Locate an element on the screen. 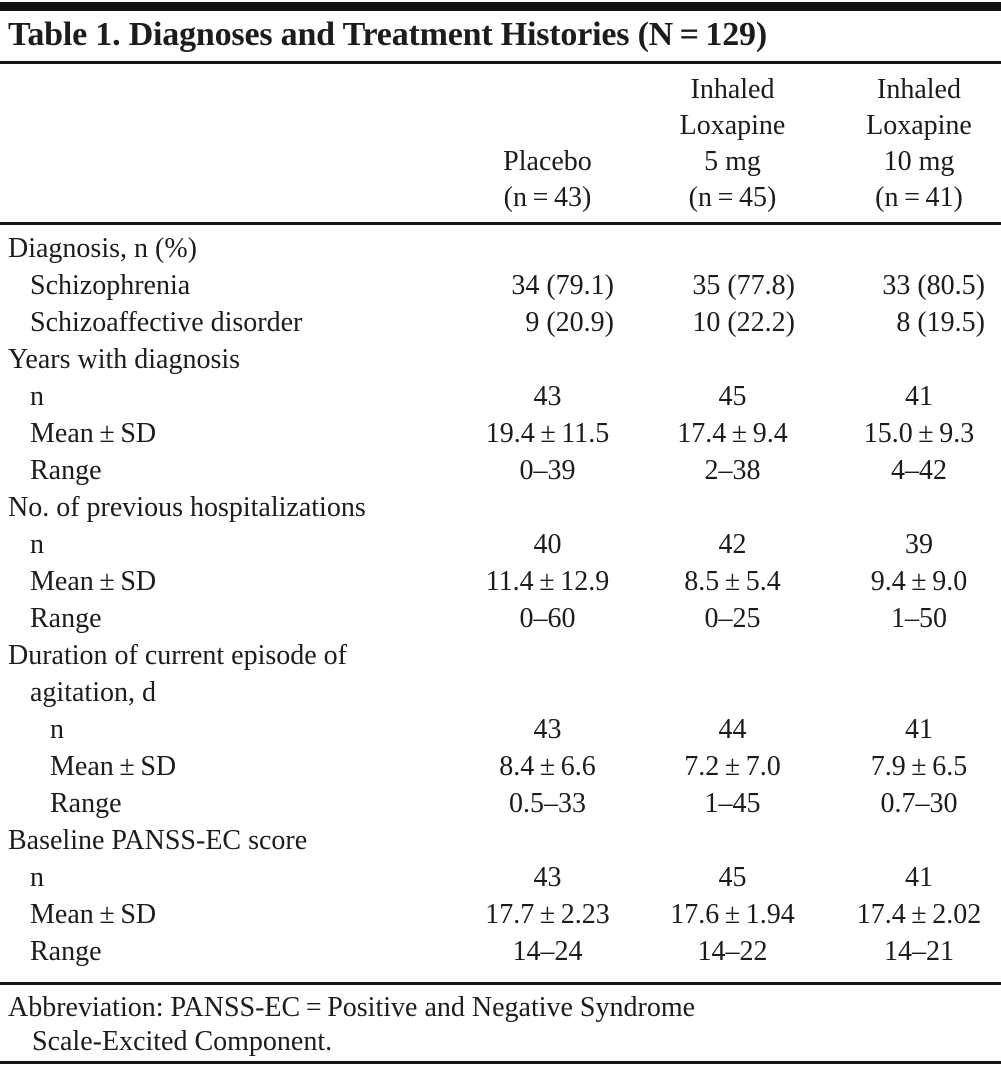  footnote-line: Scale-Excited Component. is located at coordinates (182, 1041).